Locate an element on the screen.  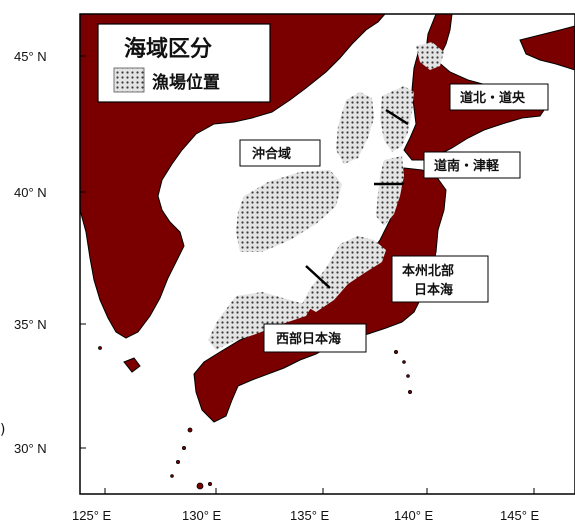
region-label-dohoku: 道北・道央 is located at coordinates (499, 97).